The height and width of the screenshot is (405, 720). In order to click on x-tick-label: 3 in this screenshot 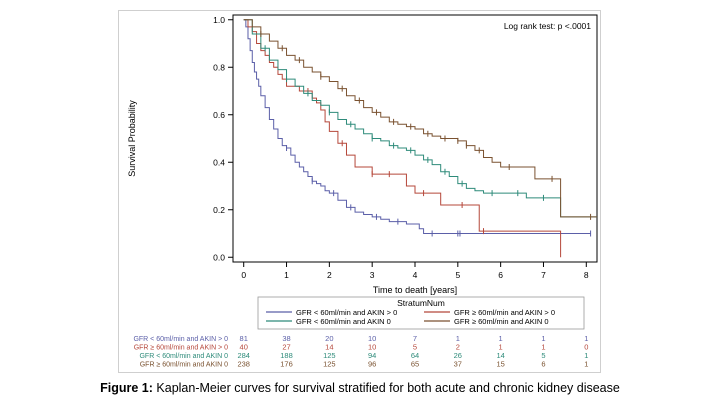, I will do `click(372, 275)`.